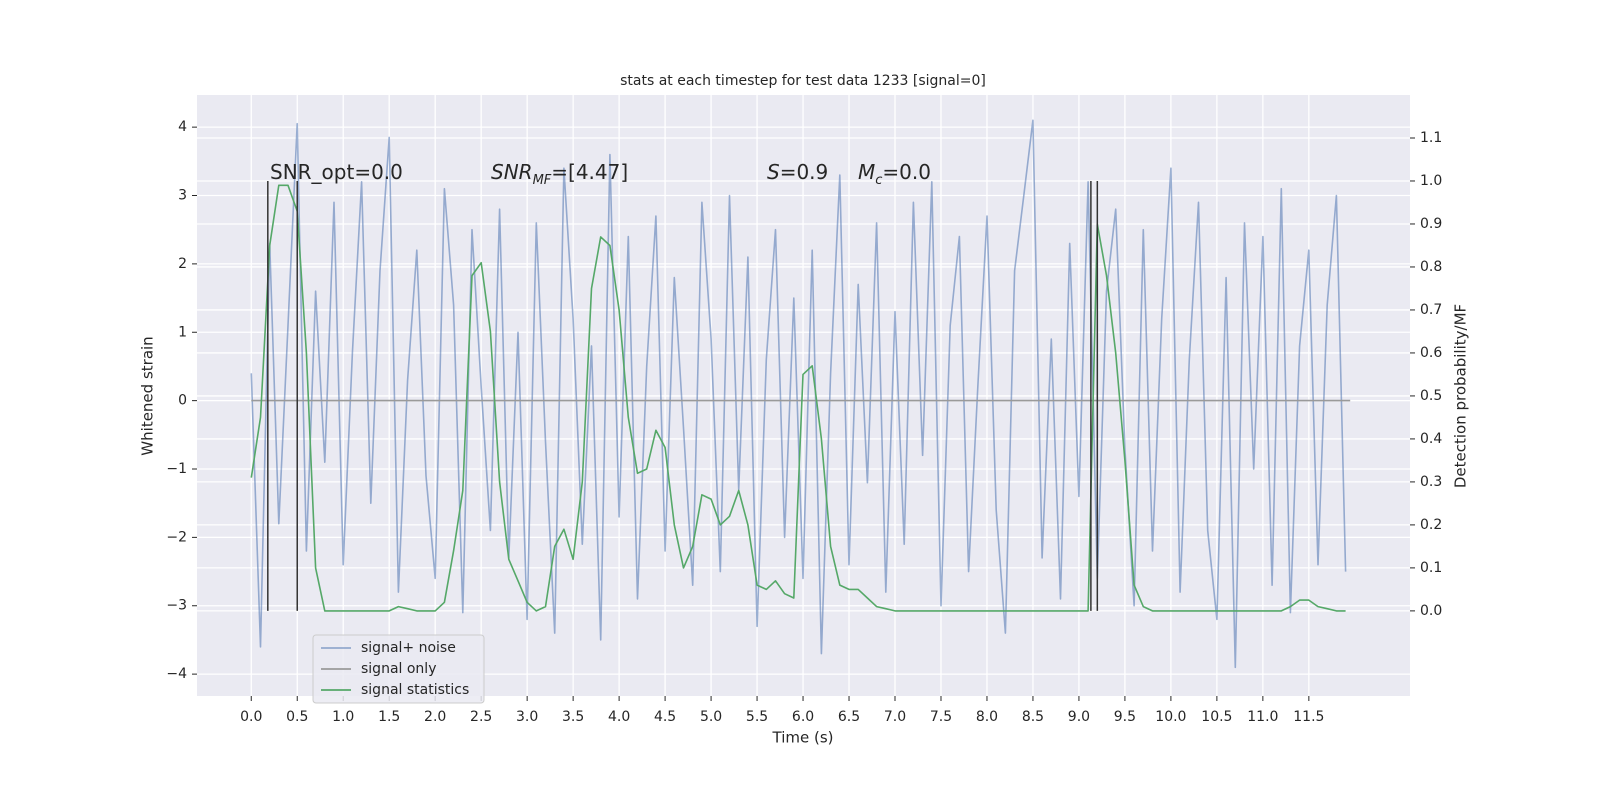 The height and width of the screenshot is (800, 1600). I want to click on annotation-part: =[4.47], so click(589, 172).